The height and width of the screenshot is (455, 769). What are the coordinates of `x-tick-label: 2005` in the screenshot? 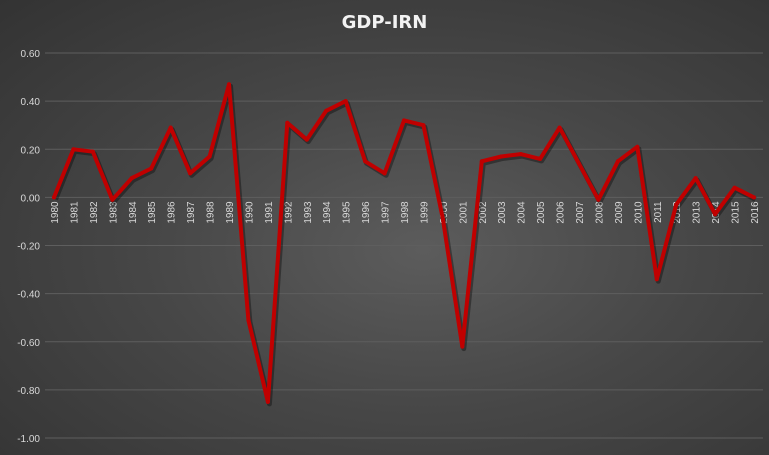 It's located at (541, 212).